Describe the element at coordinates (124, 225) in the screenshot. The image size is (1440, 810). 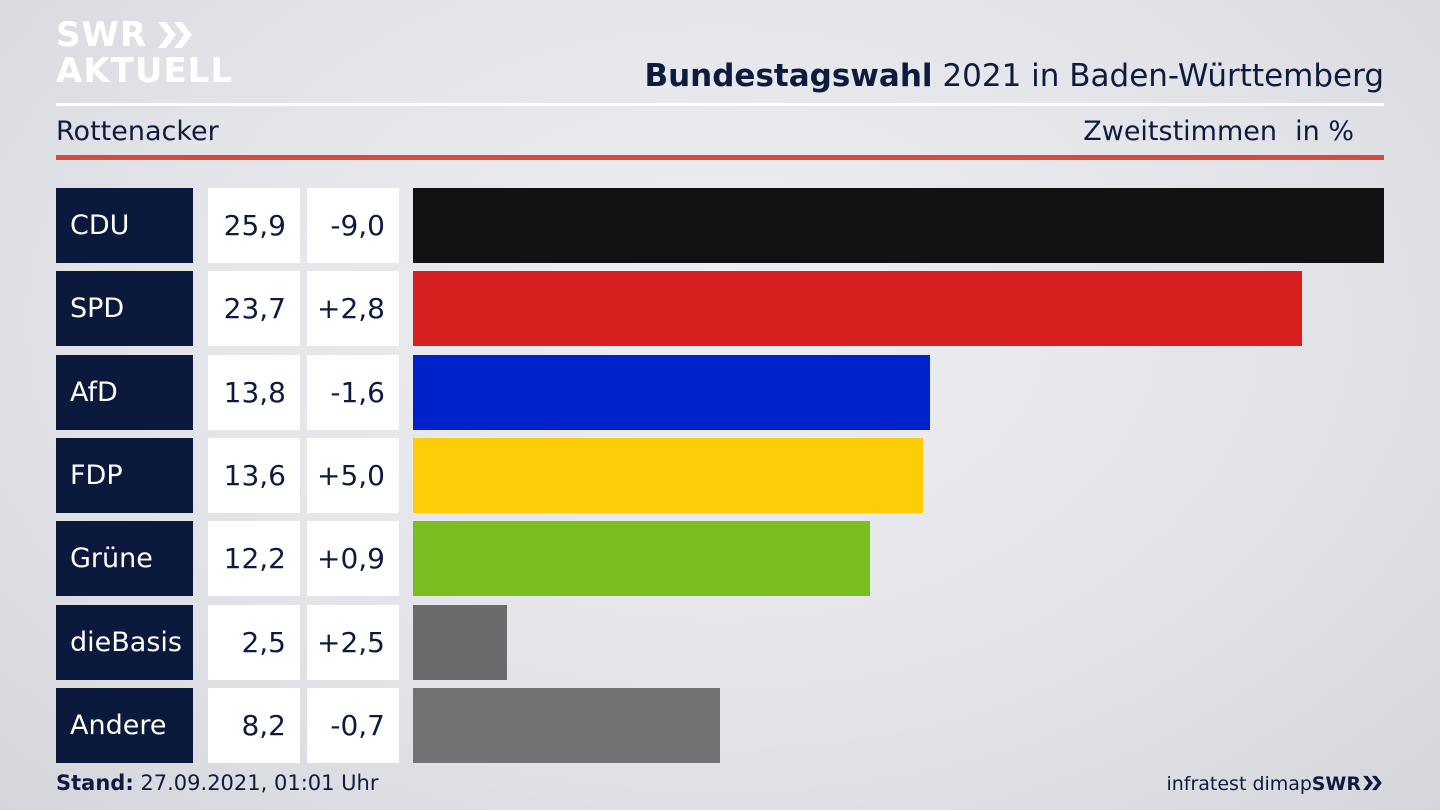
I see `party-label: CDU` at that location.